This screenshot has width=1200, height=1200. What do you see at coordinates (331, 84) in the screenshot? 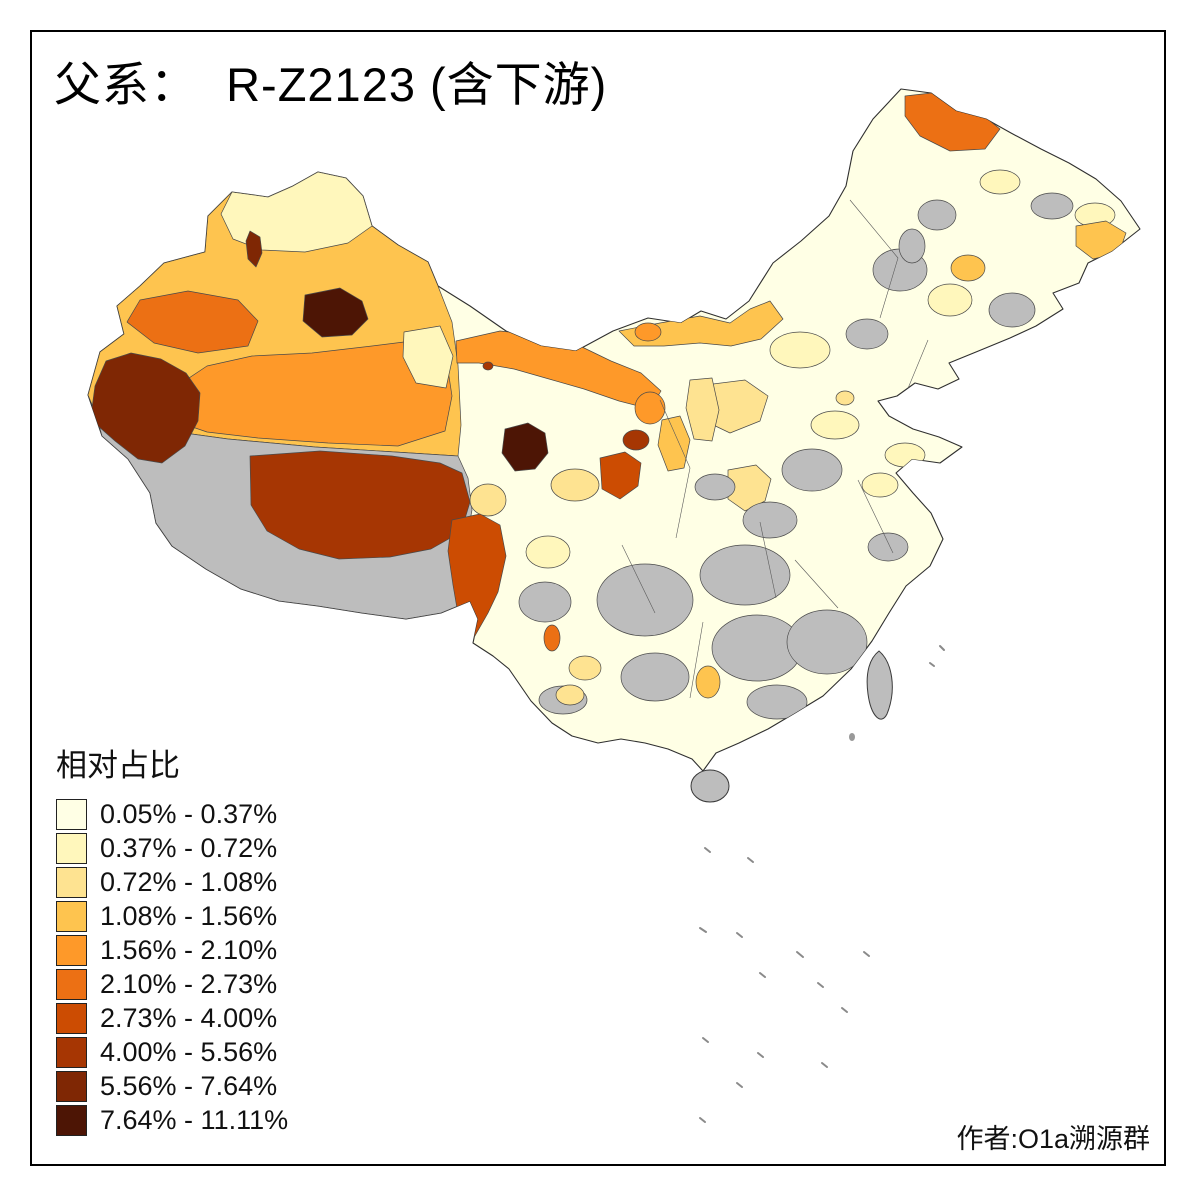
I see `map-title: 父系： R-Z2123 (含下游)` at bounding box center [331, 84].